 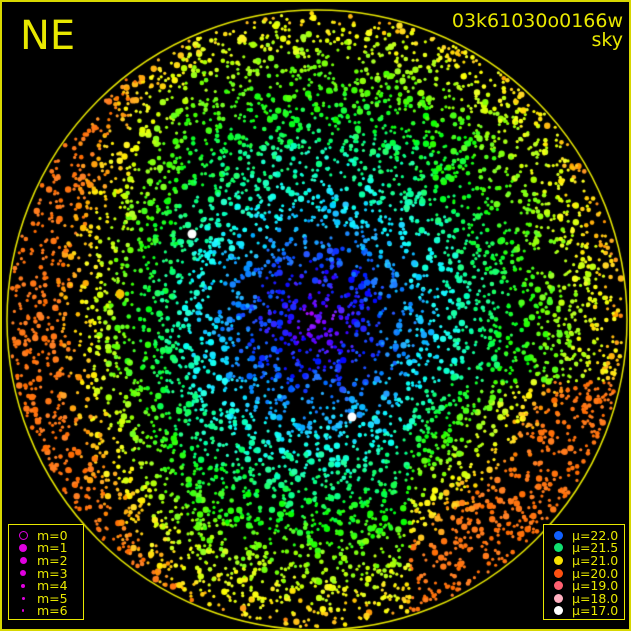 I want to click on legend-label: μ=21.0, so click(x=595, y=560).